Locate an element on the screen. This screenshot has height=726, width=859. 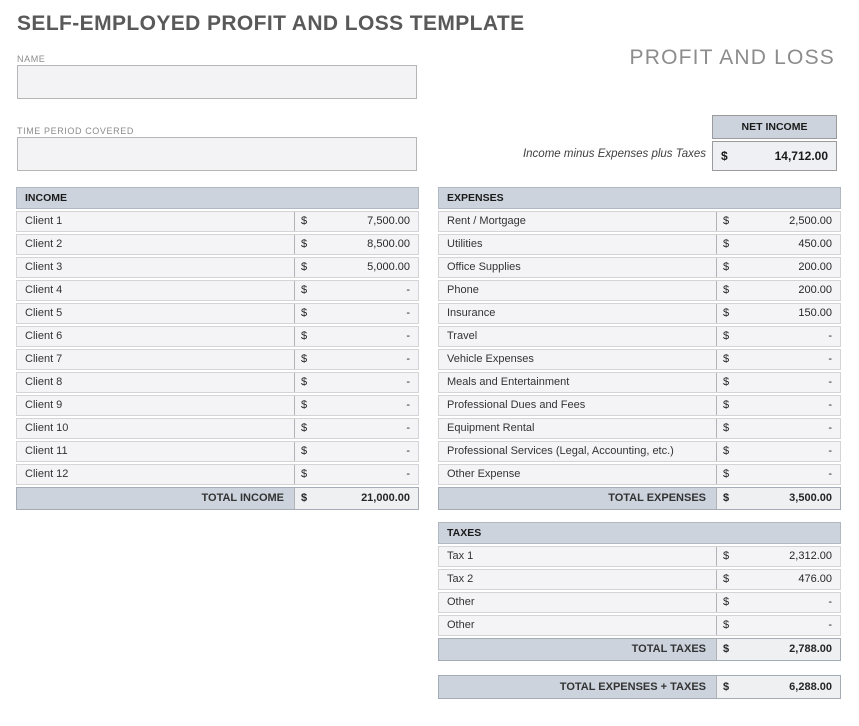
income-total-amount-cell: $ 21,000.00 is located at coordinates (356, 498).